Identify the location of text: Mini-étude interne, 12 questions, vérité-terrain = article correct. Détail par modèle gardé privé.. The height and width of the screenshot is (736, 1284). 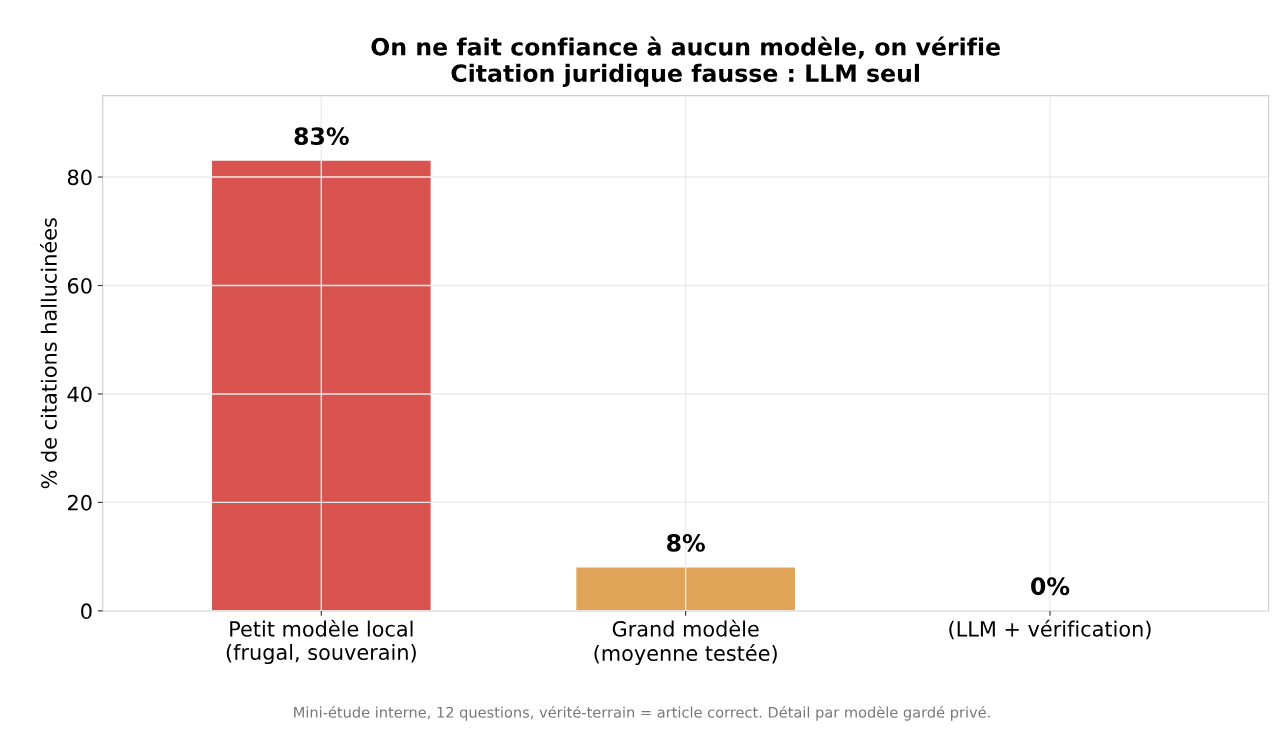
(642, 713).